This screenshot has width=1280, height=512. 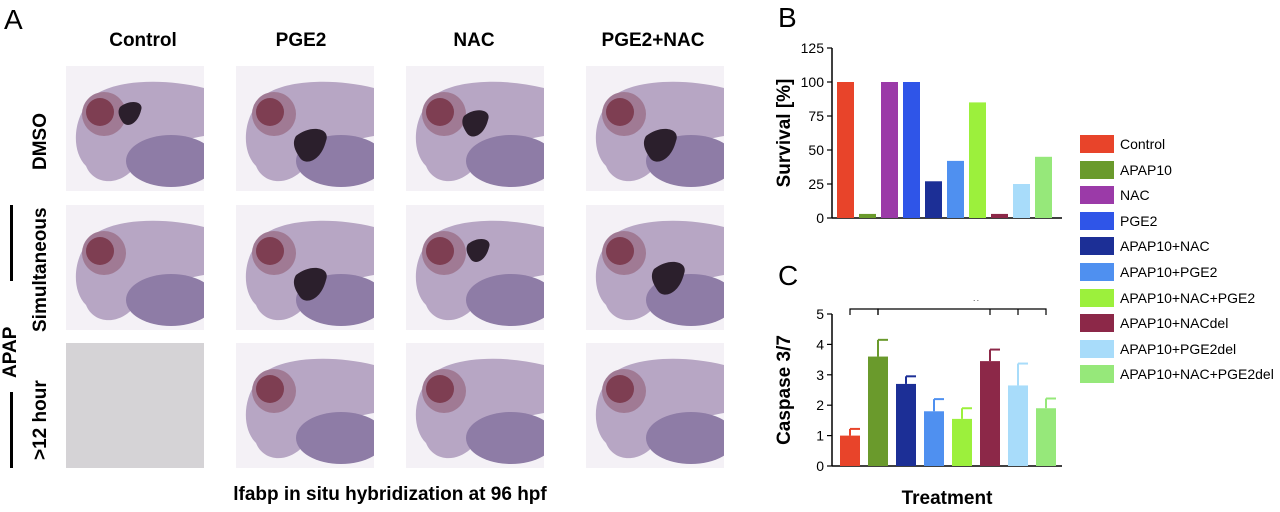 What do you see at coordinates (1178, 348) in the screenshot?
I see `legend-label: APAP10+PGE2del` at bounding box center [1178, 348].